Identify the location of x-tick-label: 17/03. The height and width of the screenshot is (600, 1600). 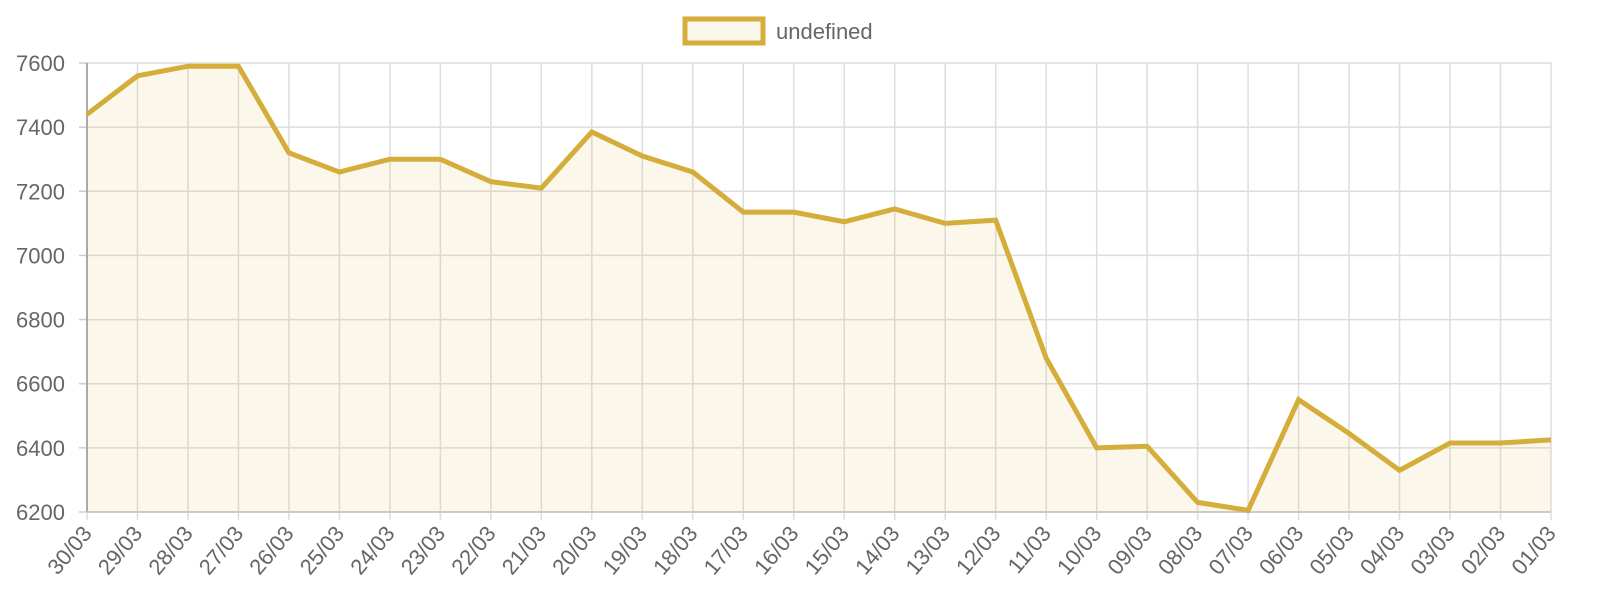
(726, 550).